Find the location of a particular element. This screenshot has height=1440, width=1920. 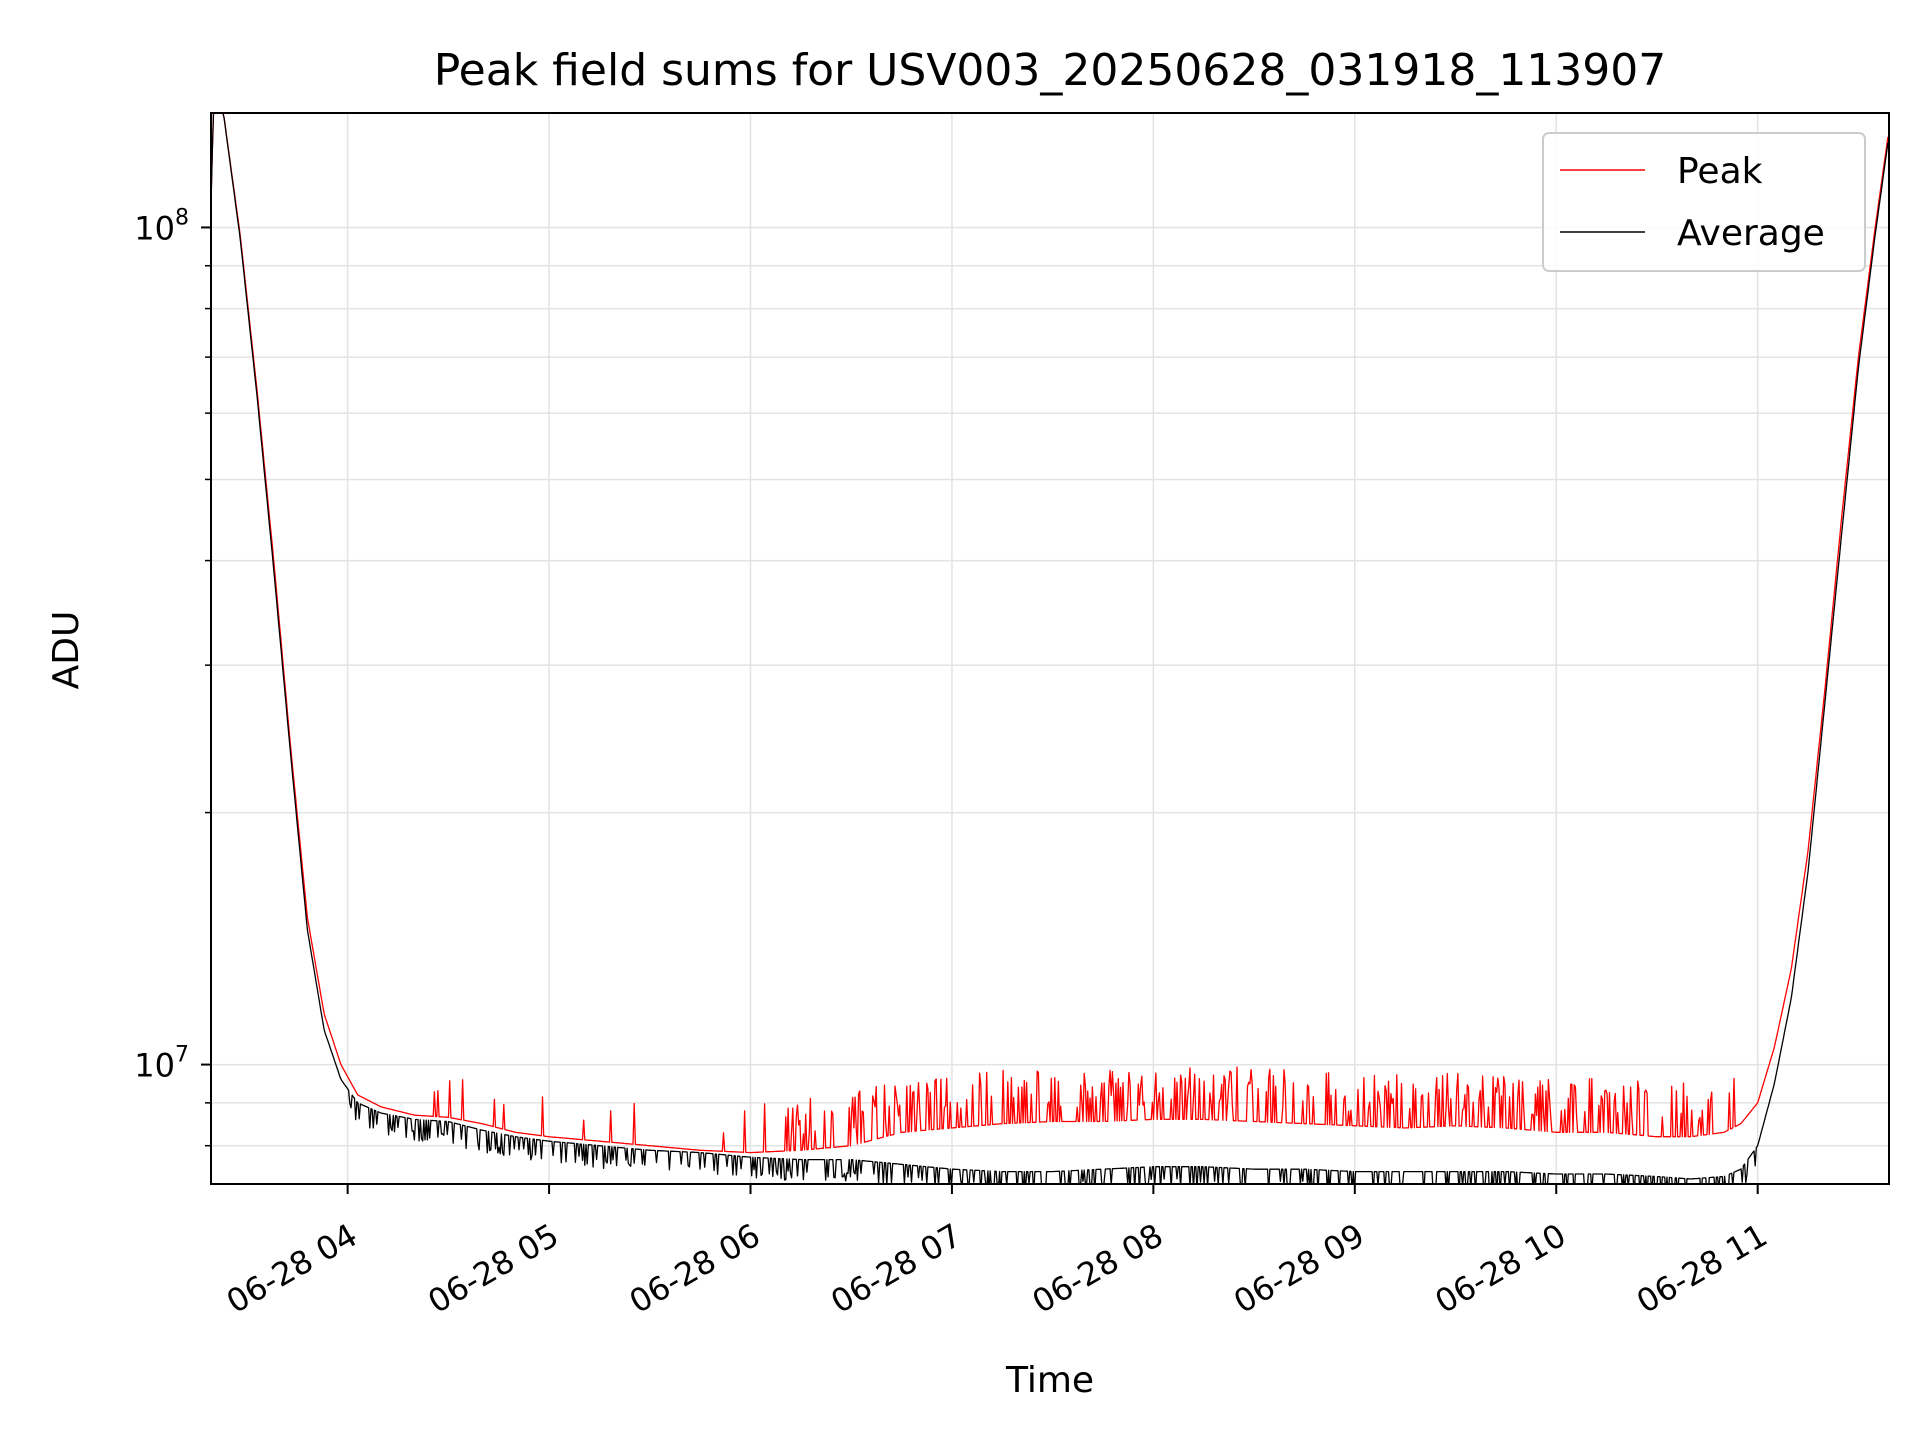

y-axis-ticks: 10⁷ 10⁸ is located at coordinates (172, 676).